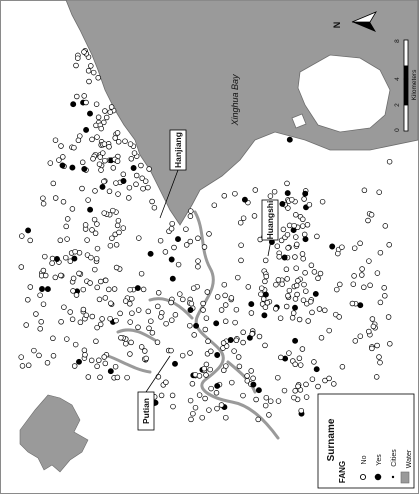 The image size is (419, 494). What do you see at coordinates (342, 472) in the screenshot?
I see `legend-subtitle: FANG` at bounding box center [342, 472].